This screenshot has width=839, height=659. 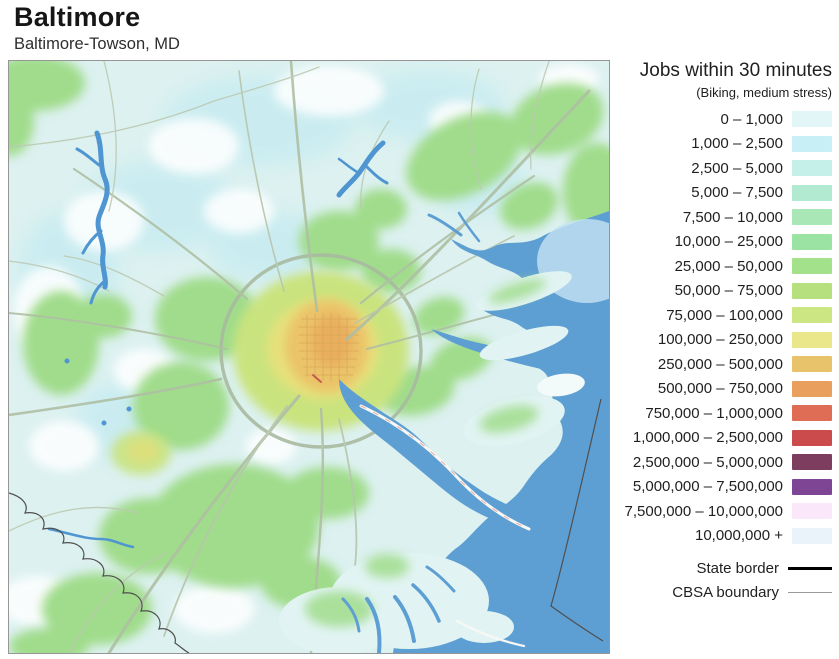 I want to click on legend-item: 0 – 1,000, so click(x=724, y=119).